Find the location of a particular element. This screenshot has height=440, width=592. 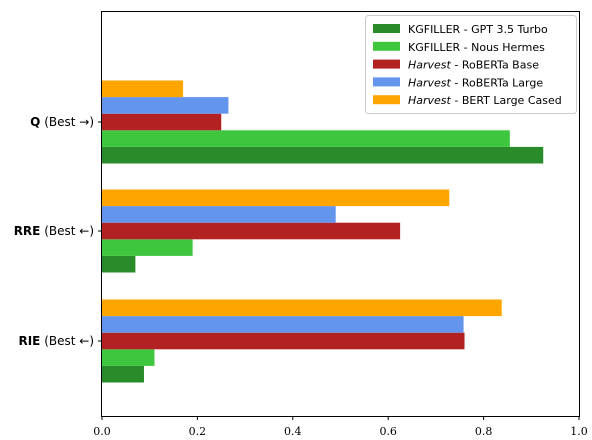

legend-box is located at coordinates (471, 64).